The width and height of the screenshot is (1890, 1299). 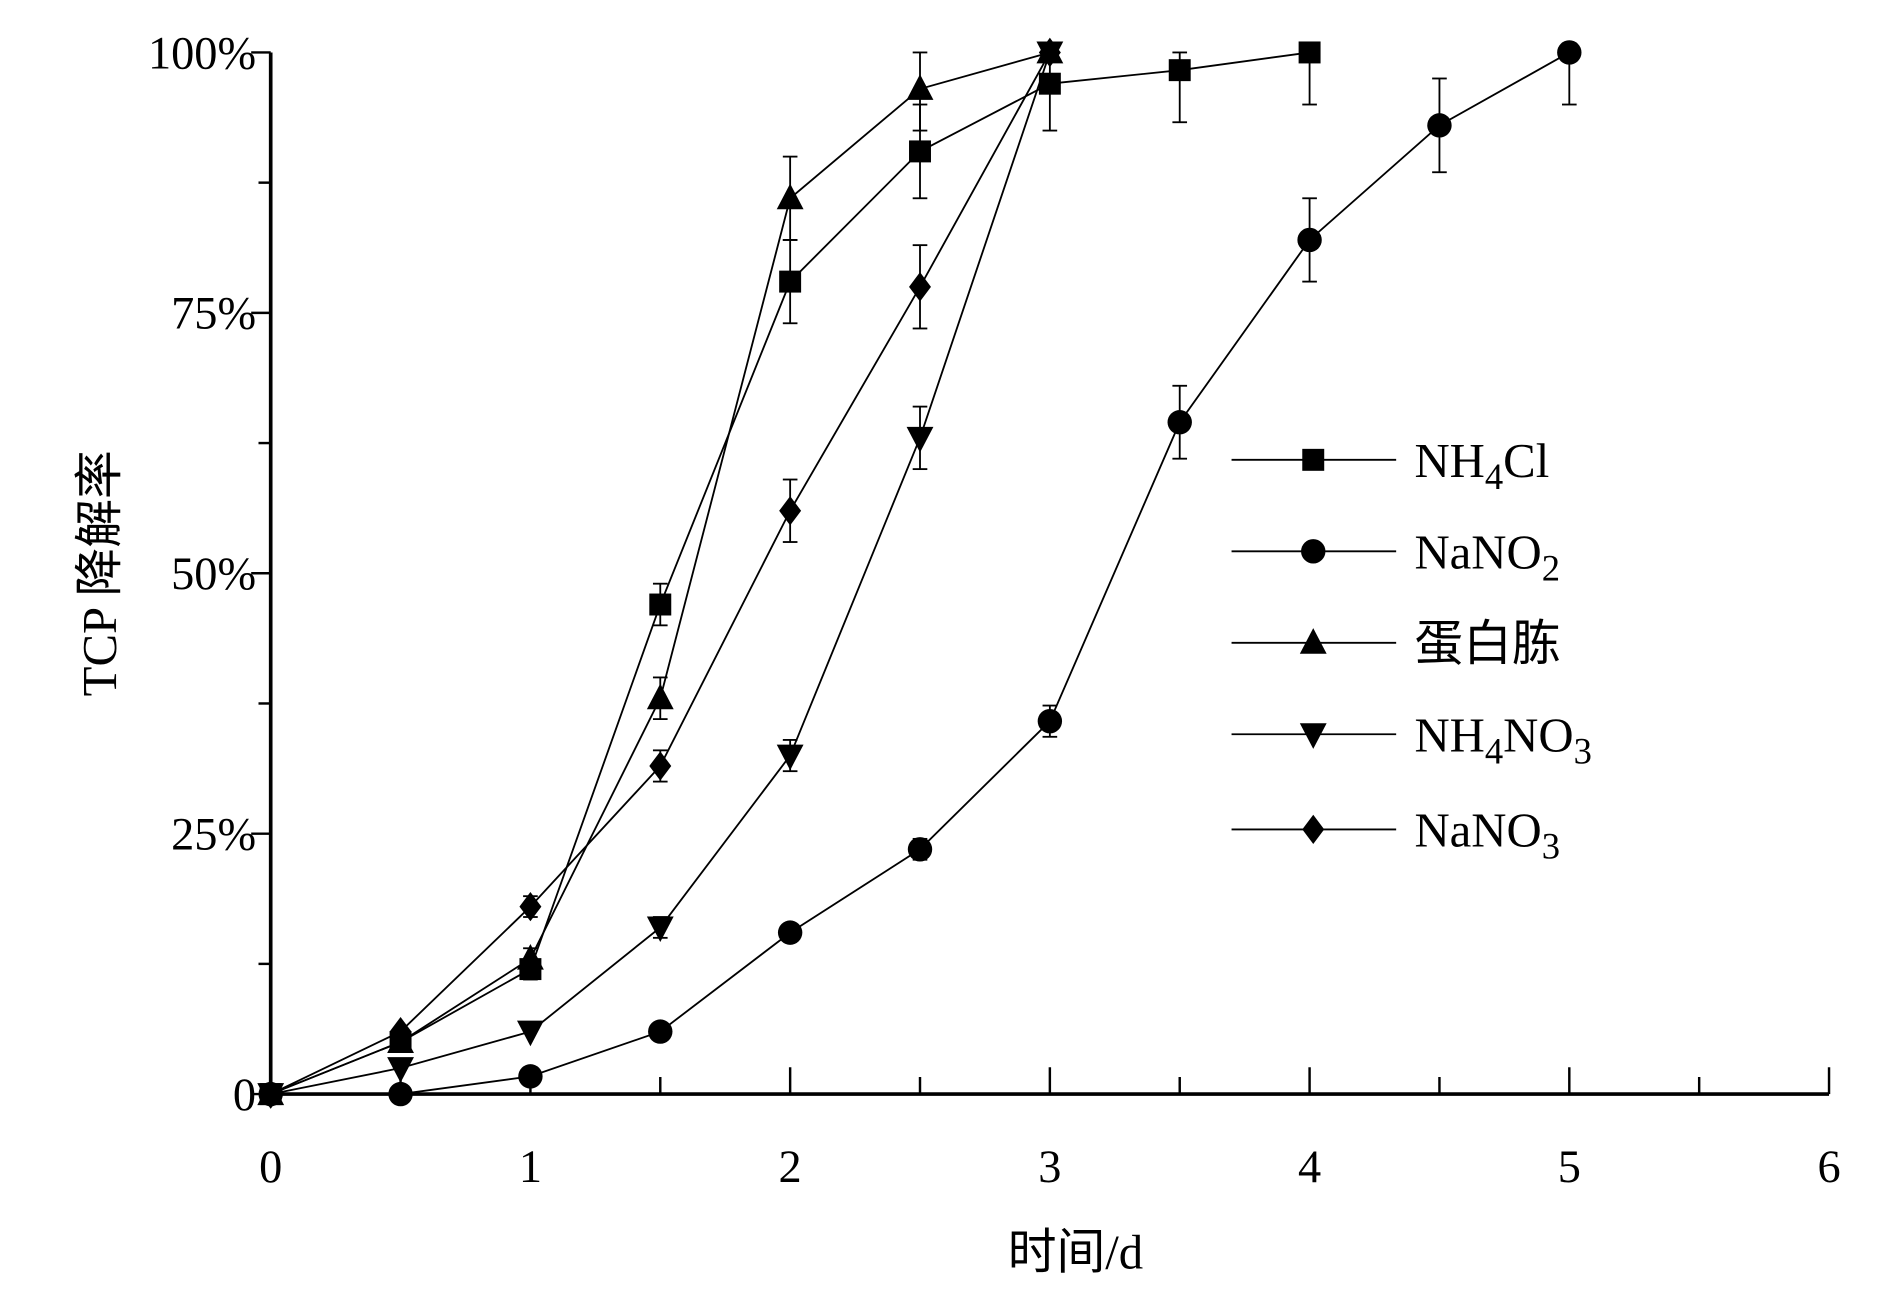 What do you see at coordinates (1481, 465) in the screenshot?
I see `legend-label: NH4Cl` at bounding box center [1481, 465].